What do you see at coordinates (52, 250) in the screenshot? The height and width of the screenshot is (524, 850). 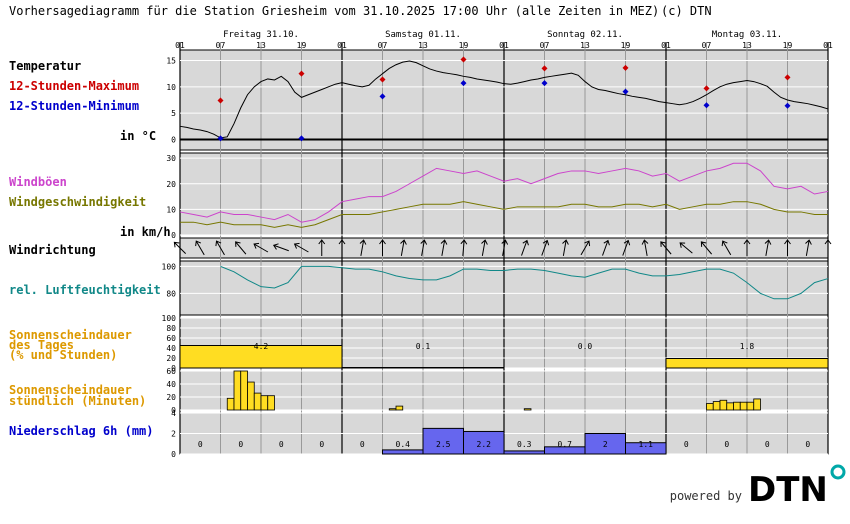 I see `label-winddir: Windrichtung` at bounding box center [52, 250].